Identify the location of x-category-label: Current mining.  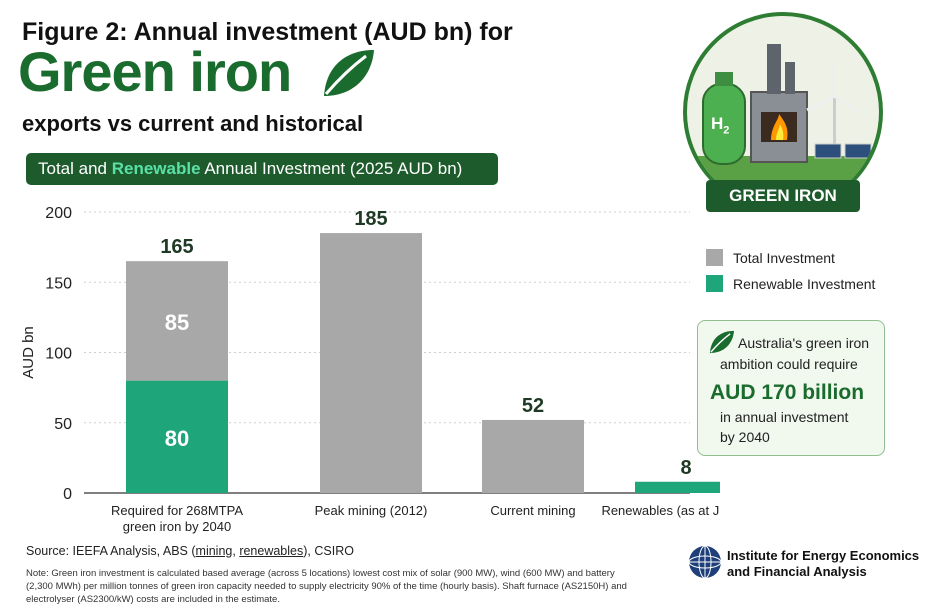
(532, 510).